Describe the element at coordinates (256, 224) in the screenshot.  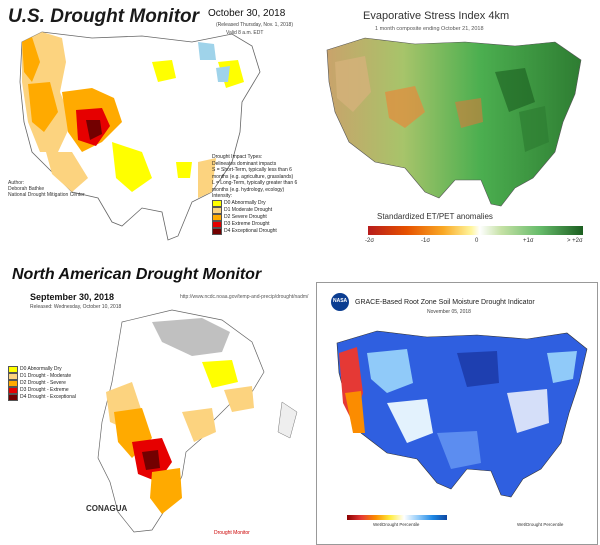
I see `legend-row: D3 Extreme Drought` at that location.